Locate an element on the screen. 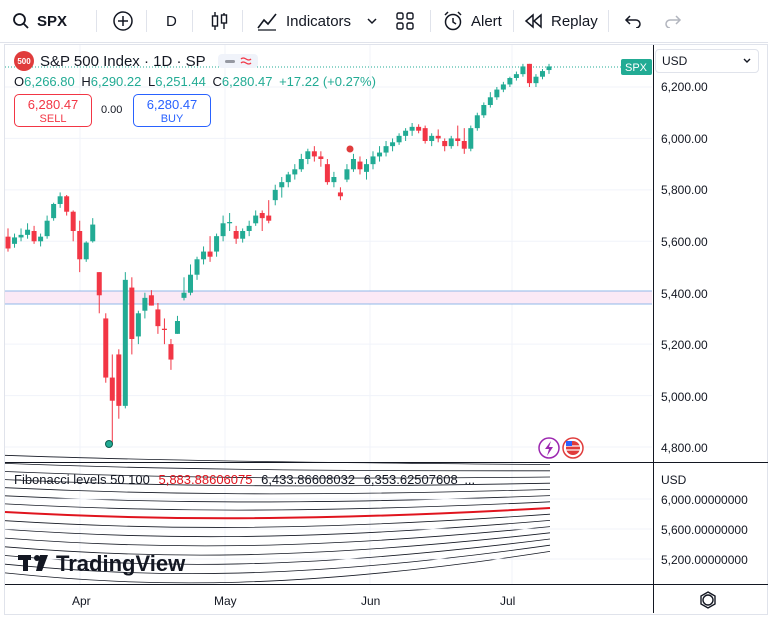 The width and height of the screenshot is (768, 627). undo-button is located at coordinates (633, 21).